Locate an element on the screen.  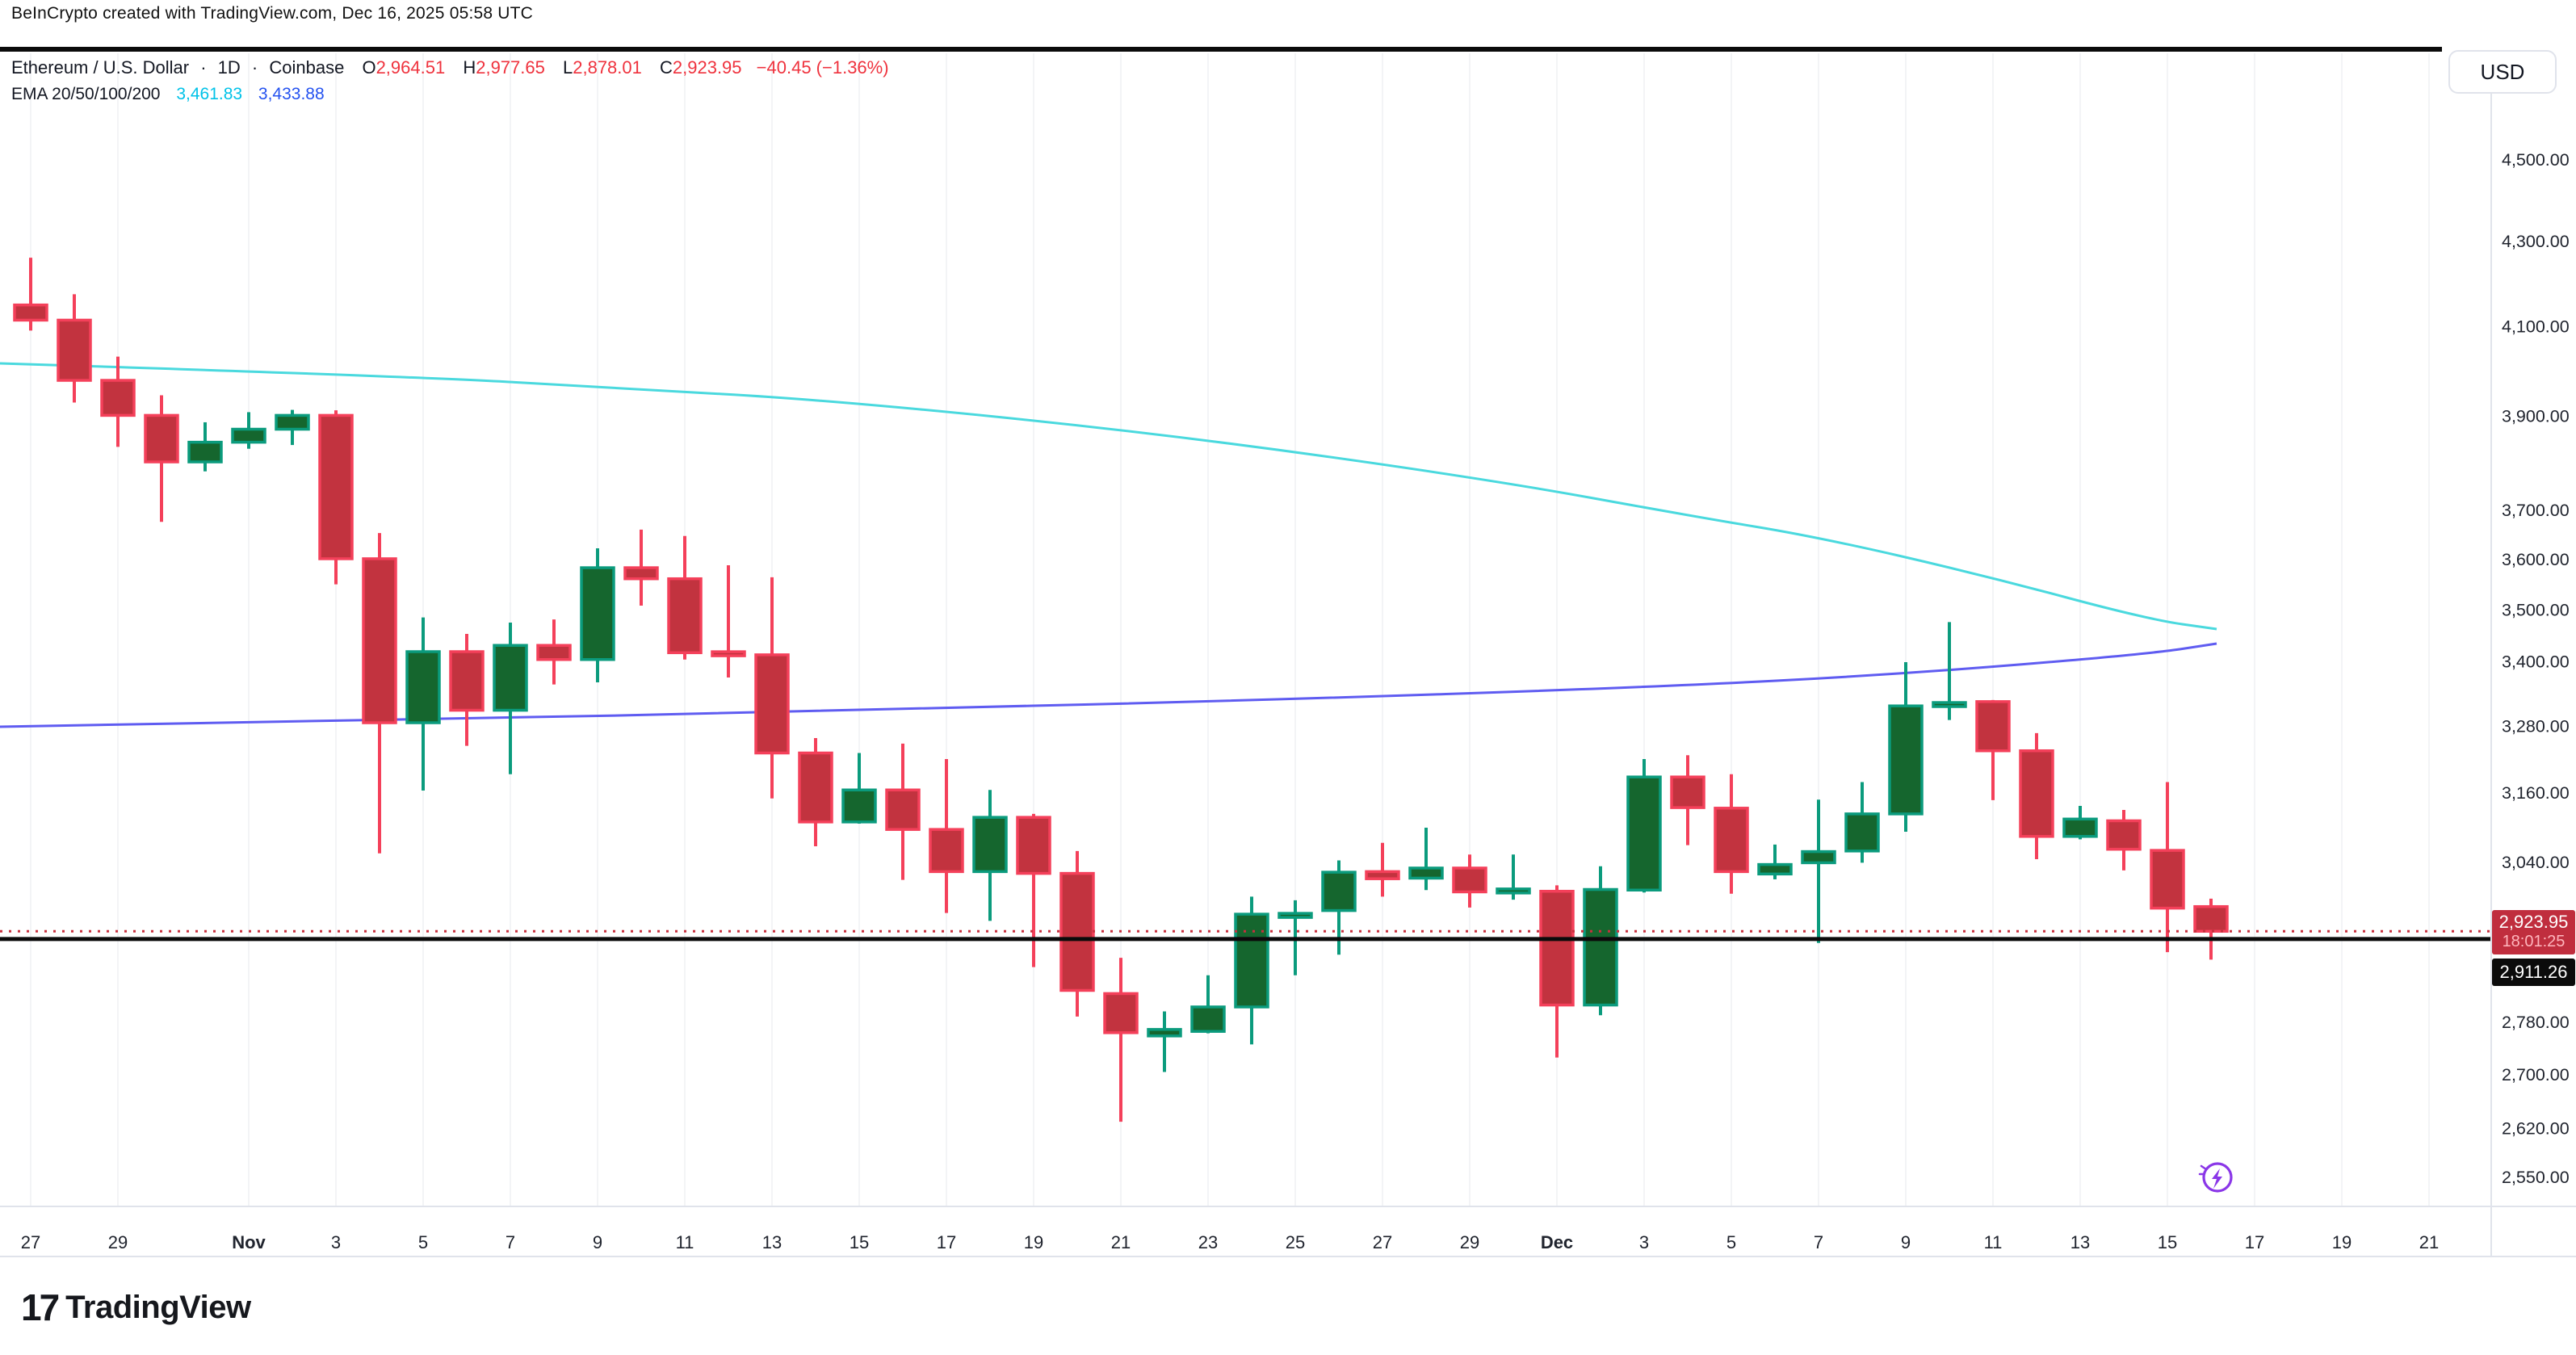
low-label: L is located at coordinates (567, 68).